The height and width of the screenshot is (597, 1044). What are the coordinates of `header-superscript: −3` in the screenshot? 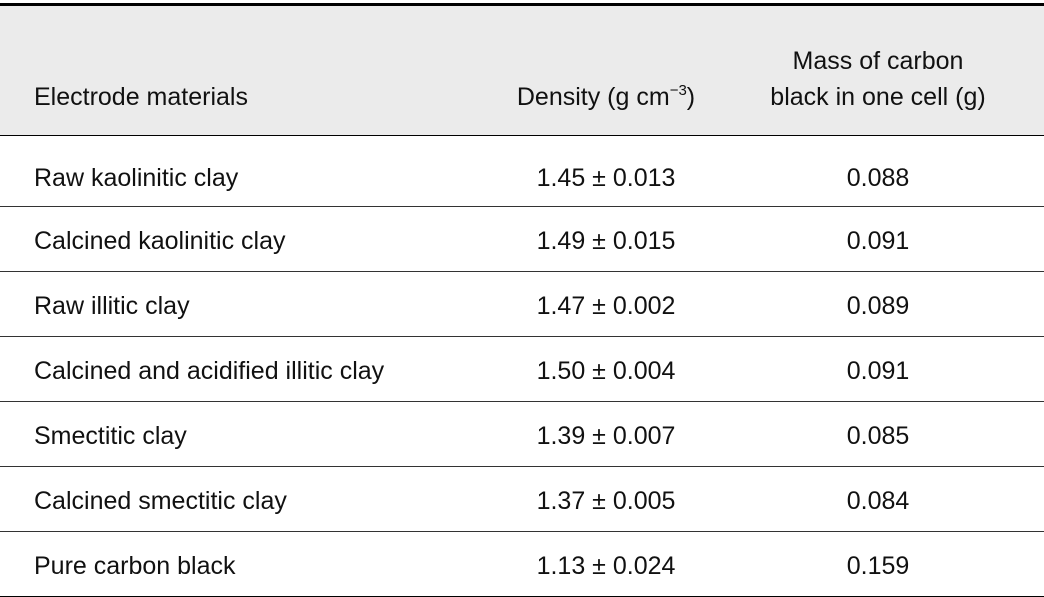 It's located at (678, 90).